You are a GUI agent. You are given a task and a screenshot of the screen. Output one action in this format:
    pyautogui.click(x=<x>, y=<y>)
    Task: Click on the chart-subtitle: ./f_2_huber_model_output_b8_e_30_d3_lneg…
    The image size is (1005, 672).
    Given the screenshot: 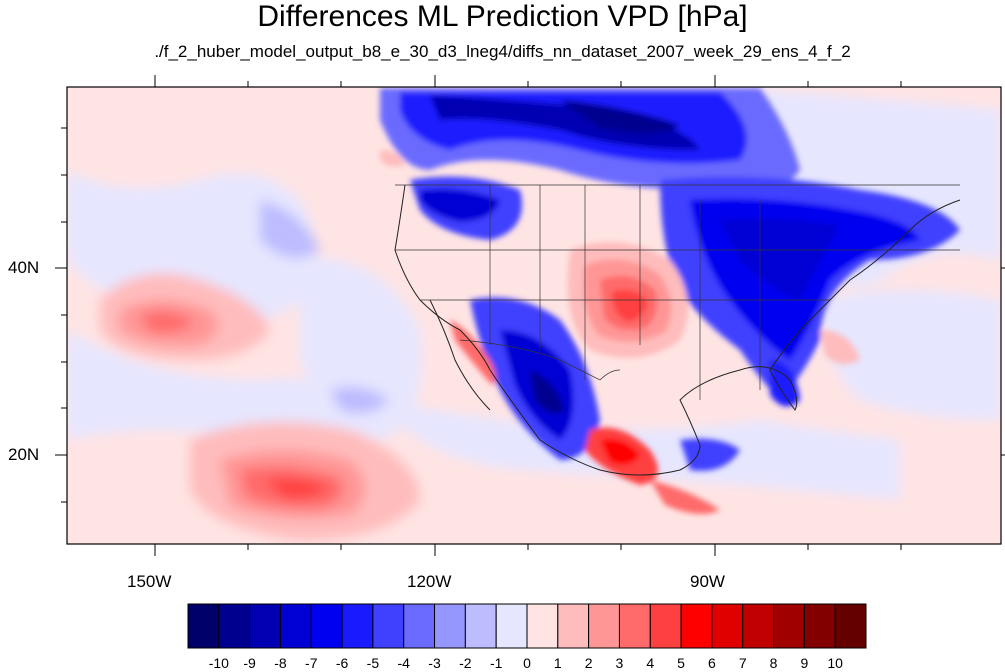 What is the action you would take?
    pyautogui.click(x=502, y=51)
    